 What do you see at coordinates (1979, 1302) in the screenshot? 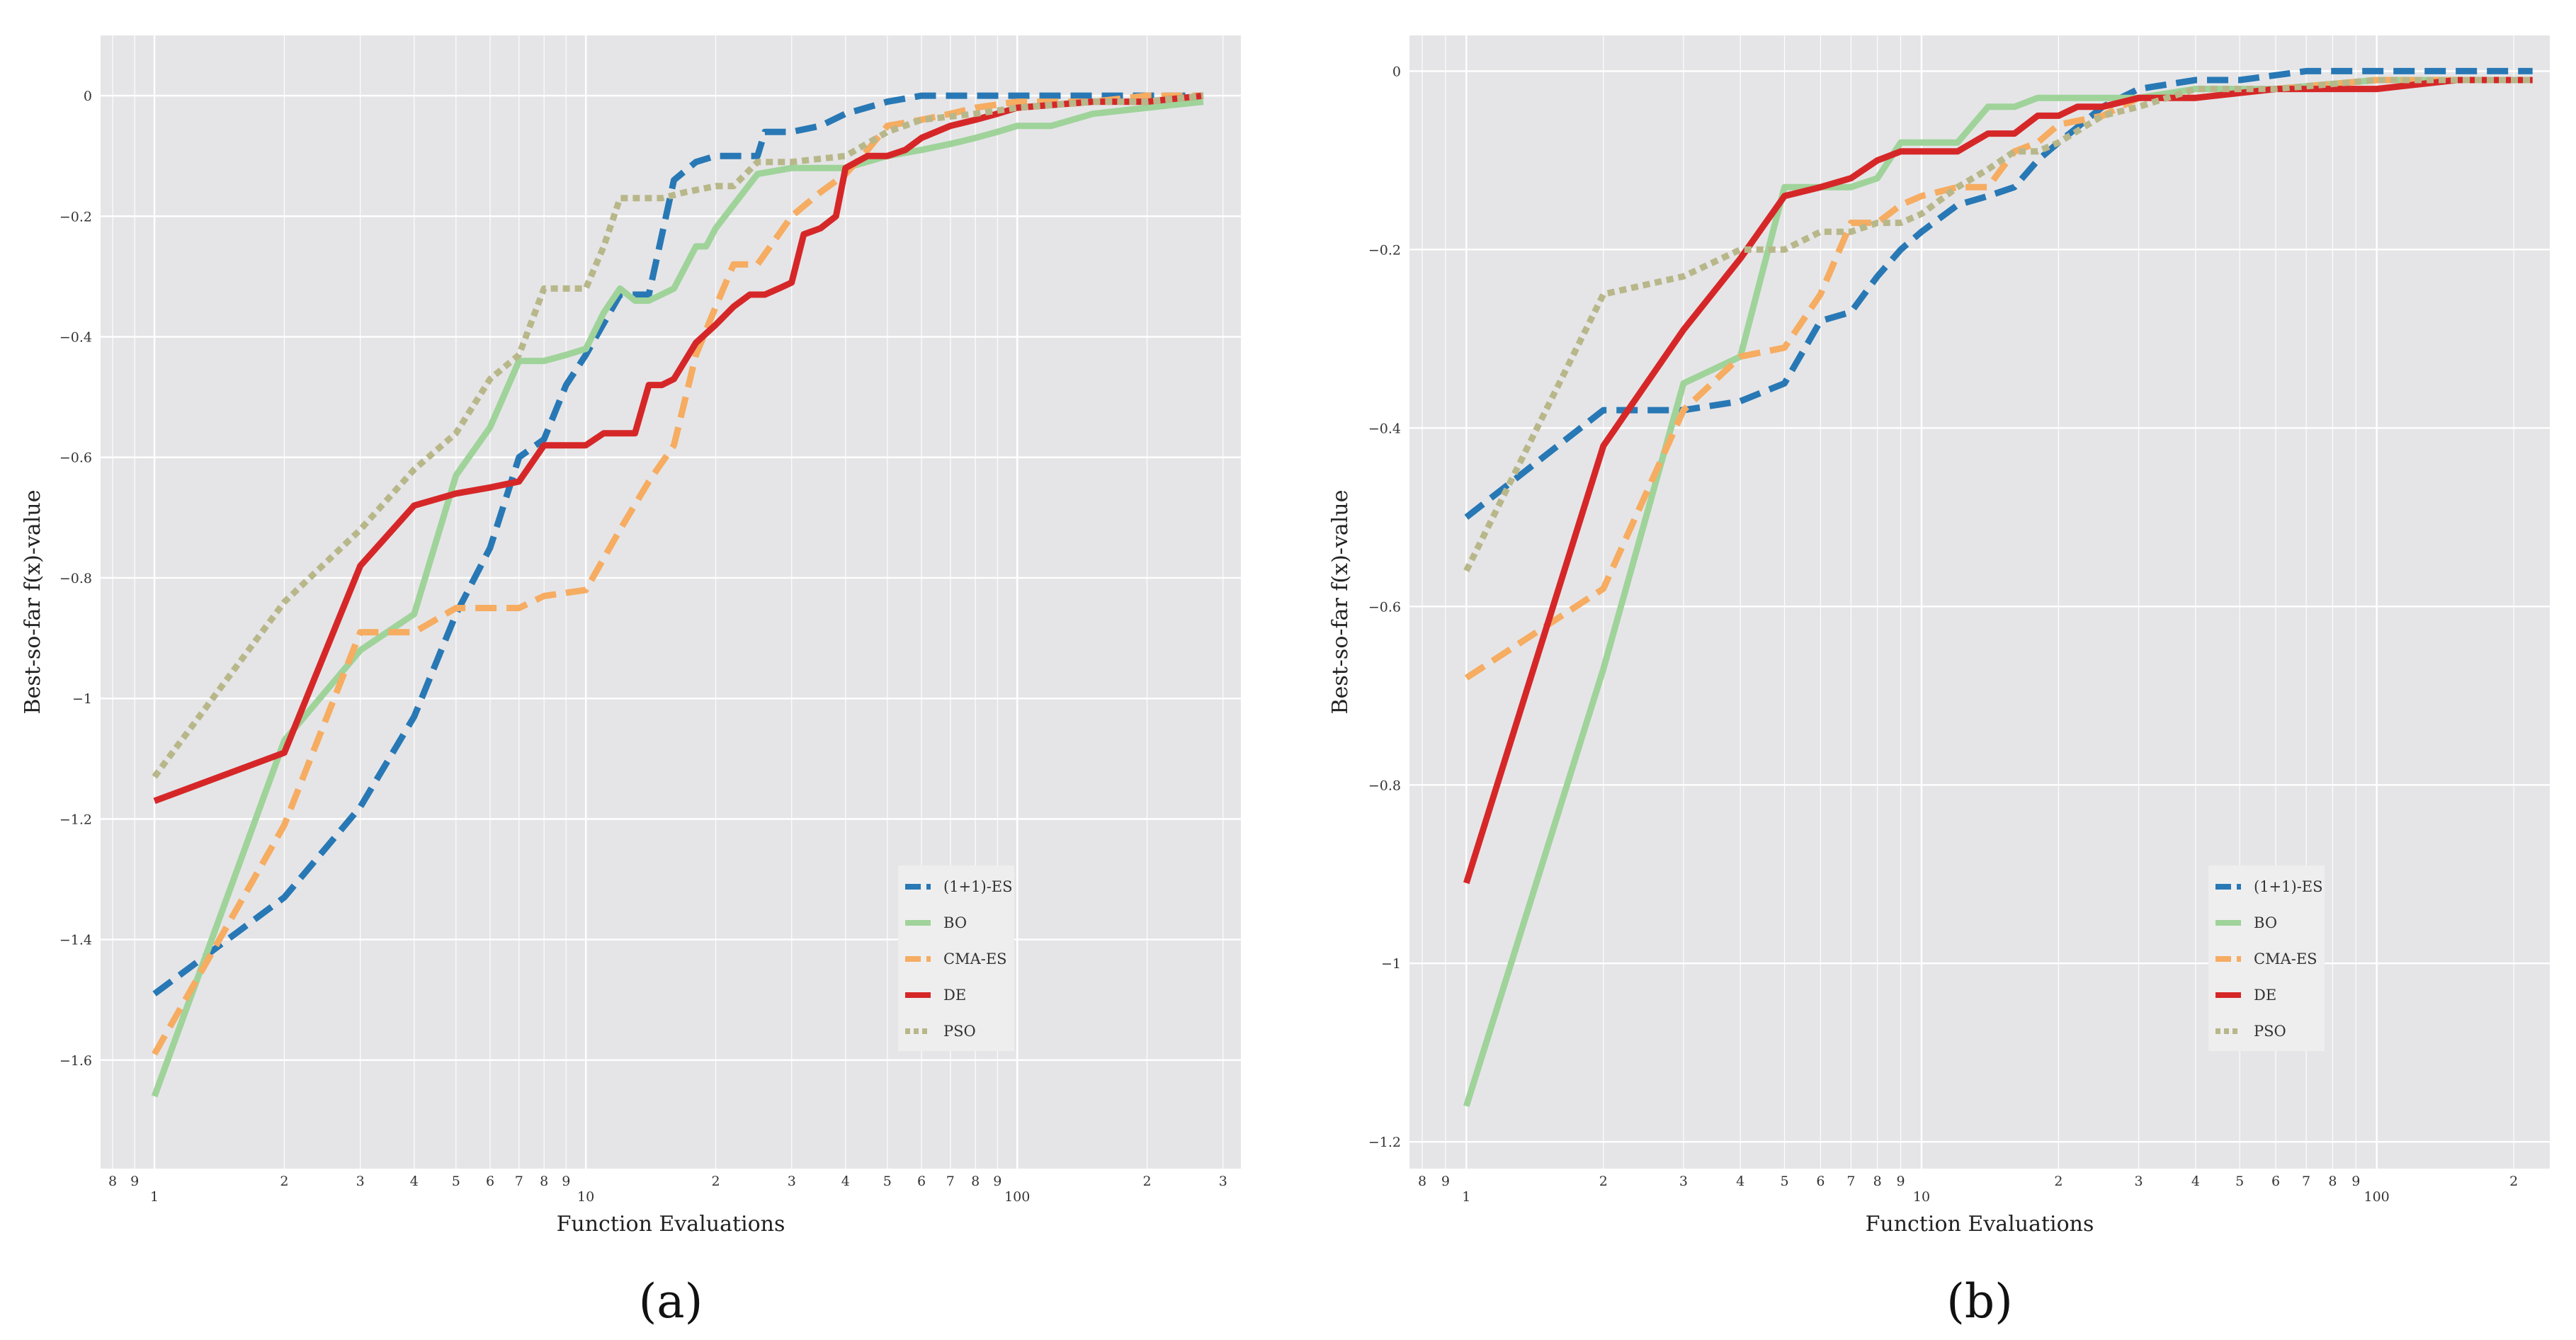
I see `panel-label: (b)` at bounding box center [1979, 1302].